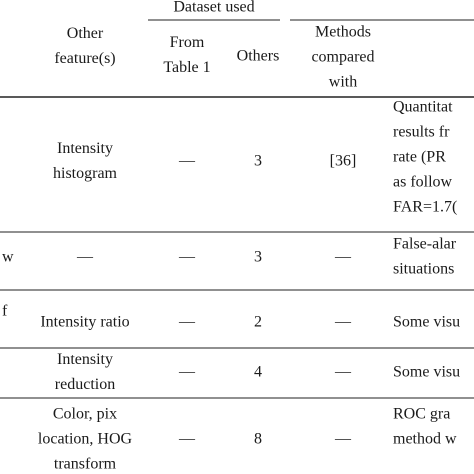 The height and width of the screenshot is (474, 474). What do you see at coordinates (85, 33) in the screenshot?
I see `column-header: Other` at bounding box center [85, 33].